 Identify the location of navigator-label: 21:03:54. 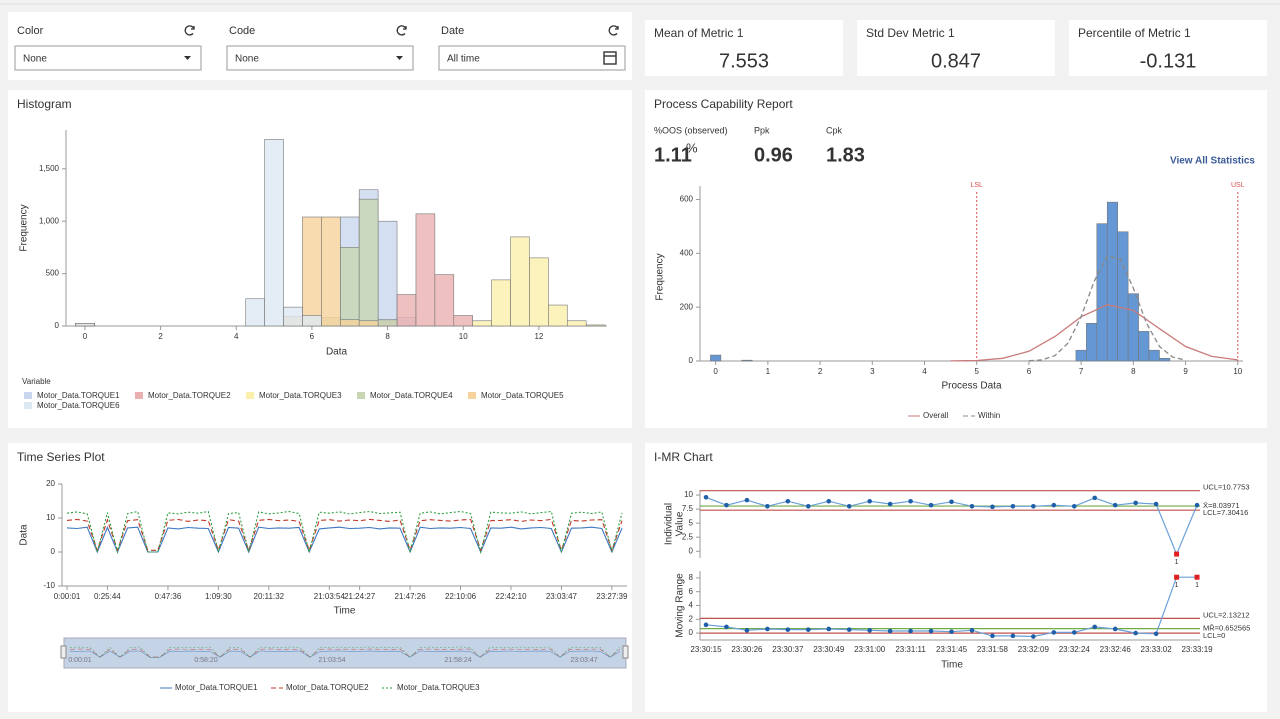
(331, 660).